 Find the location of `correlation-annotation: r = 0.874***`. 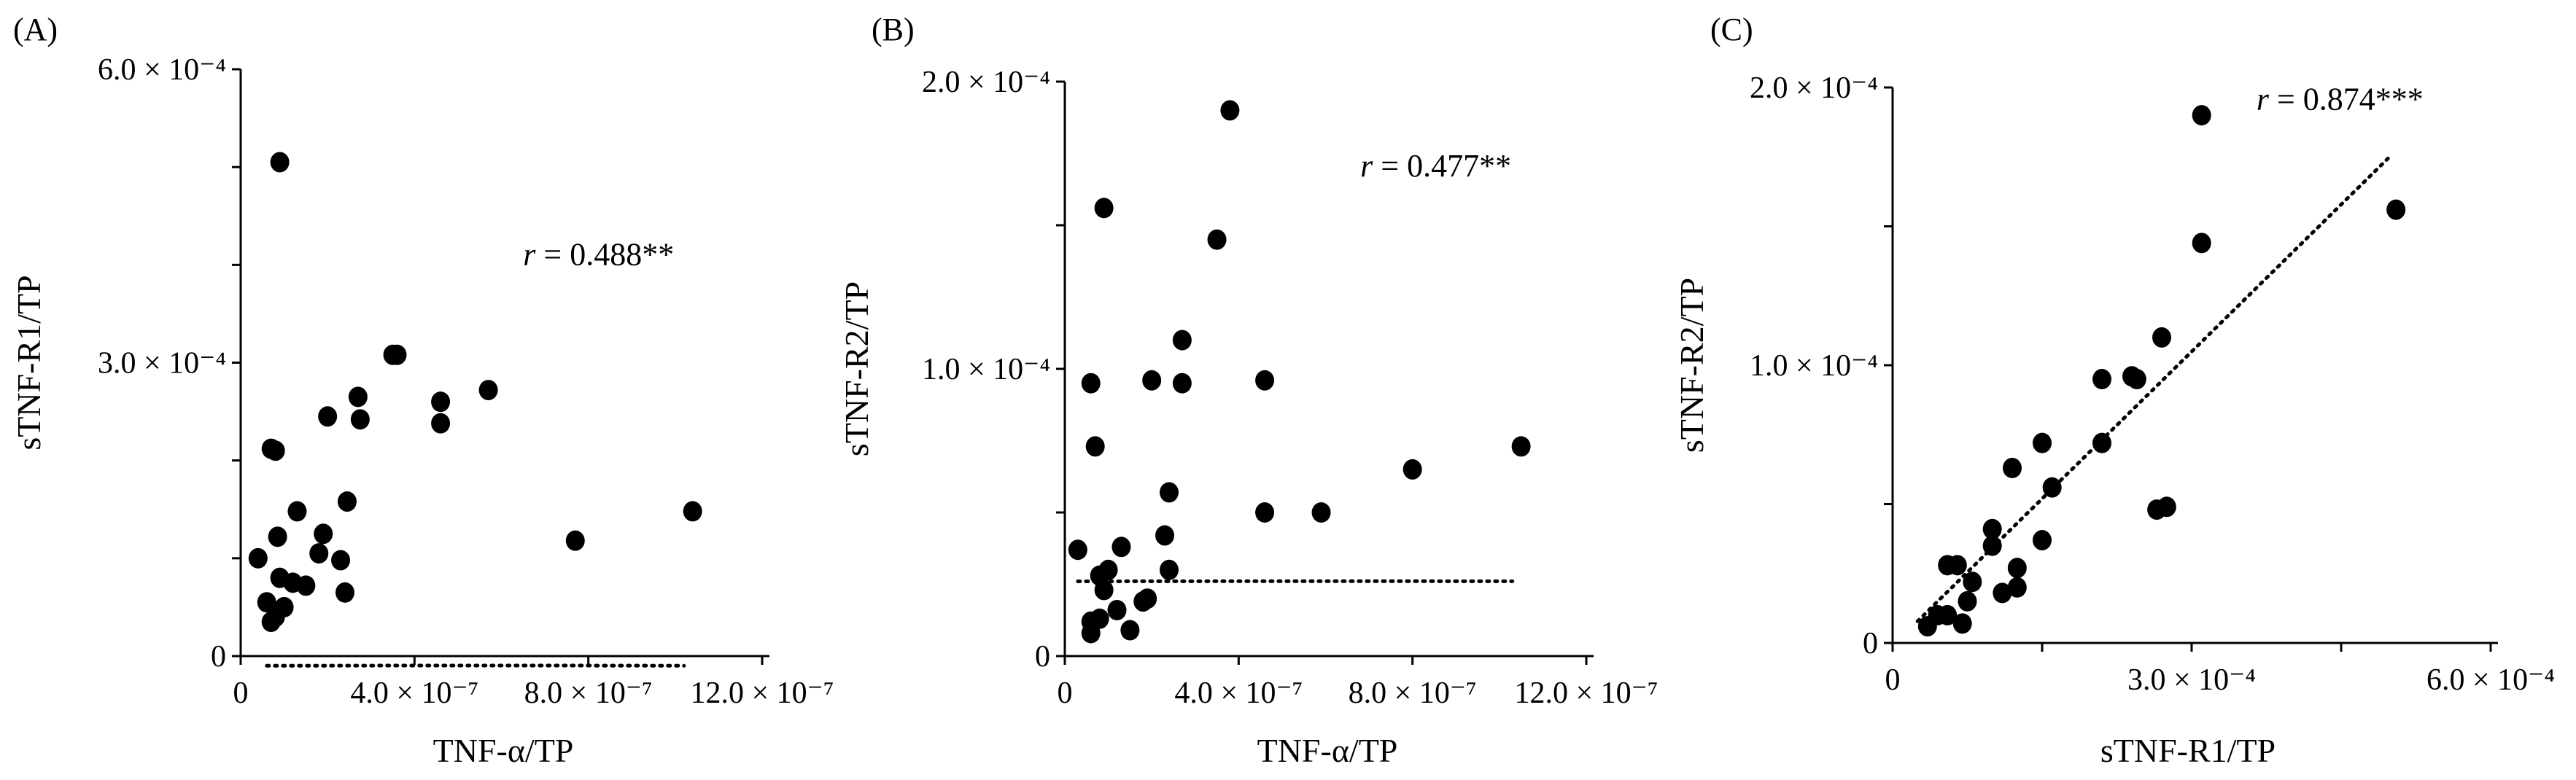

correlation-annotation: r = 0.874*** is located at coordinates (2340, 99).